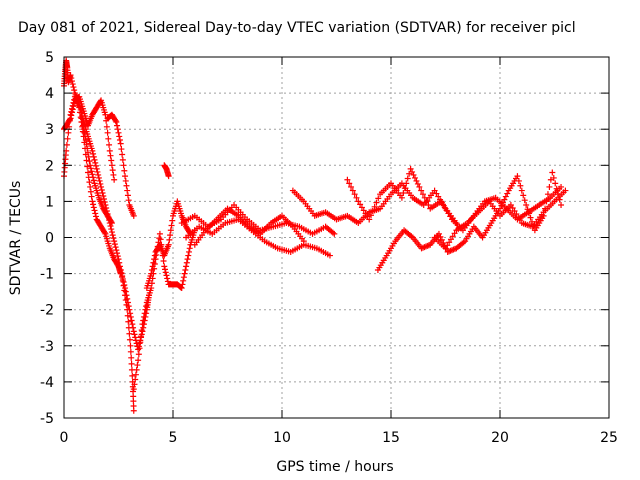  I want to click on x-tick-label: 25, so click(609, 438).